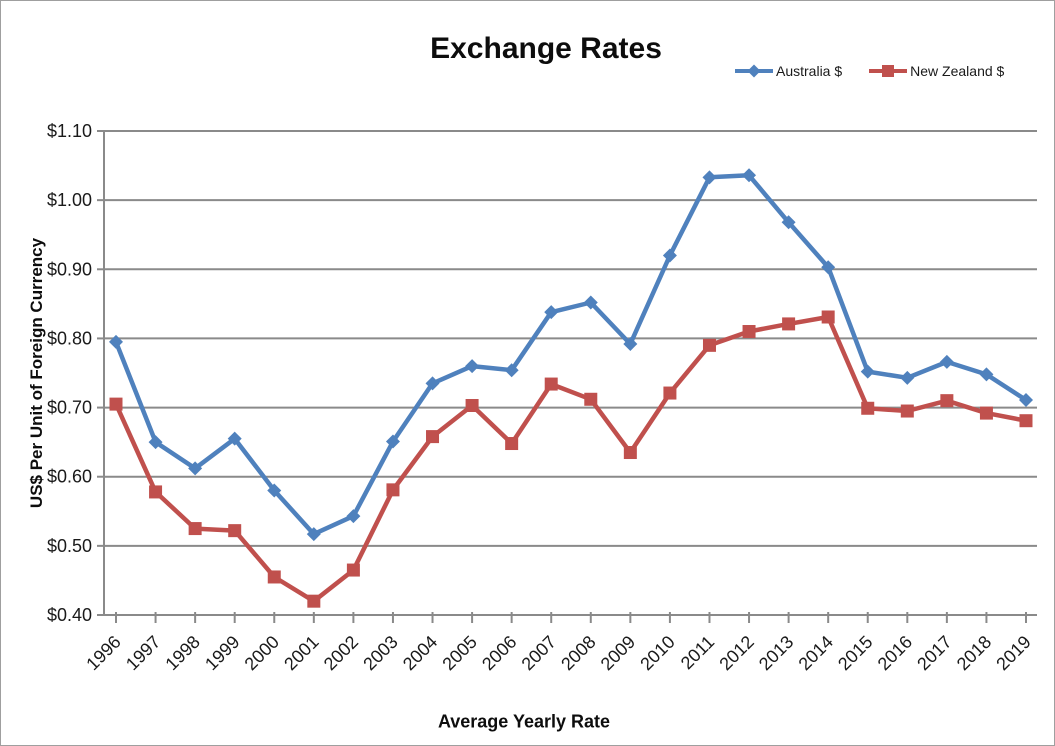 The height and width of the screenshot is (746, 1055). What do you see at coordinates (895, 653) in the screenshot?
I see `x-tick-label: 2016` at bounding box center [895, 653].